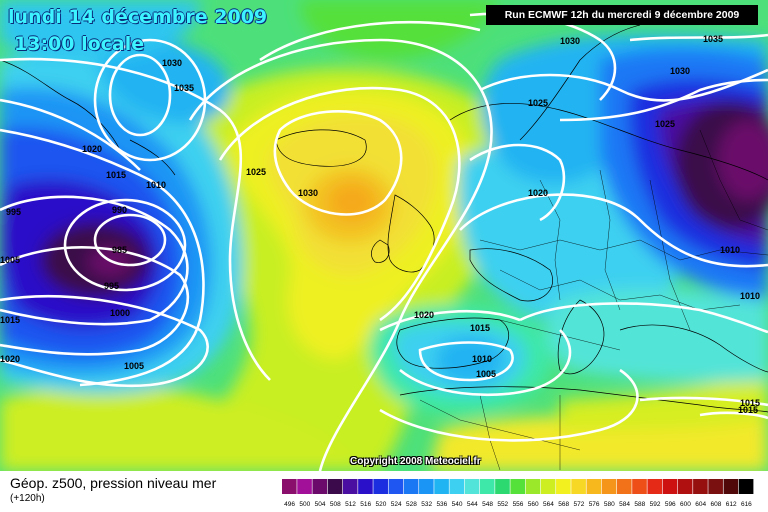 Image resolution: width=768 pixels, height=512 pixels. Describe the element at coordinates (731, 504) in the screenshot. I see `scale-level-label: 612` at that location.